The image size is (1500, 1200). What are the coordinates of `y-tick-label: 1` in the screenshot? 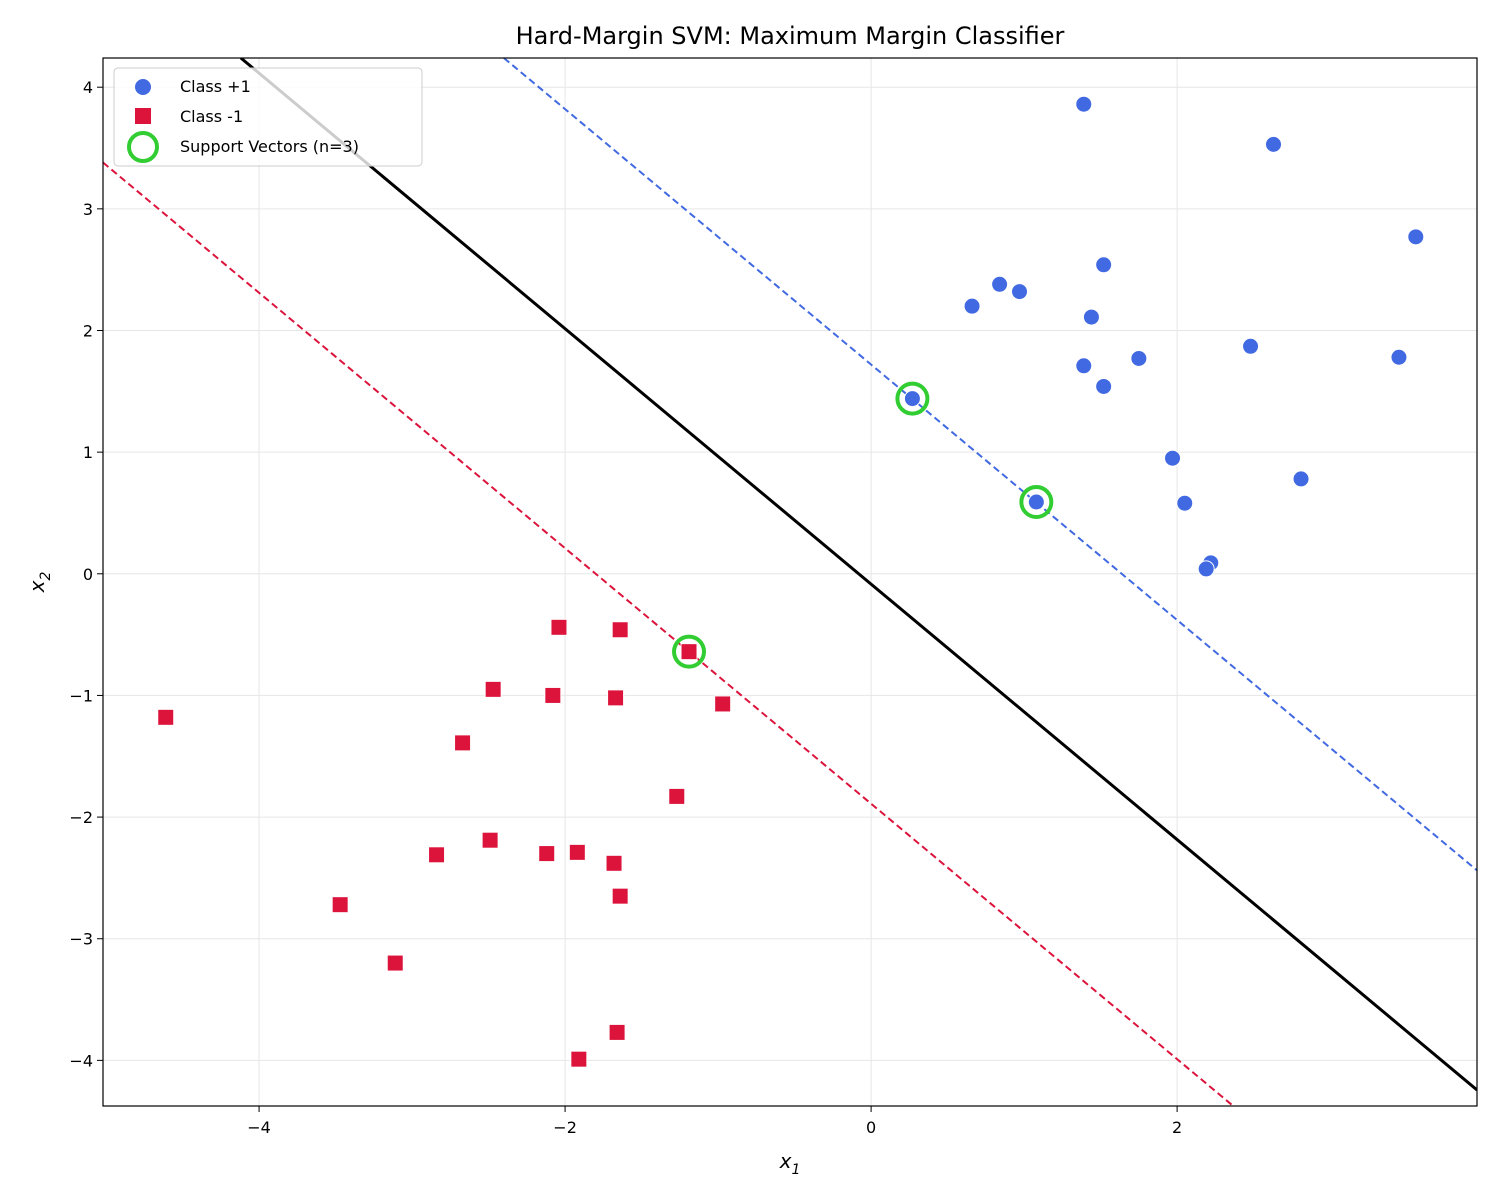 It's located at (88, 452).